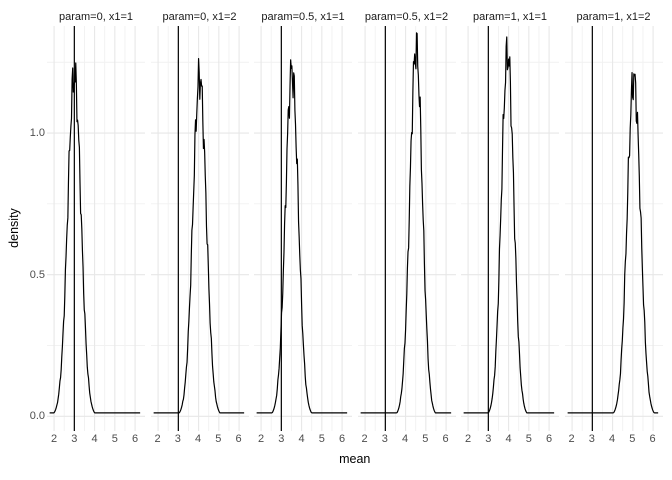 The image size is (672, 480). I want to click on facet-strip-label: param=1, x1=2, so click(613, 17).